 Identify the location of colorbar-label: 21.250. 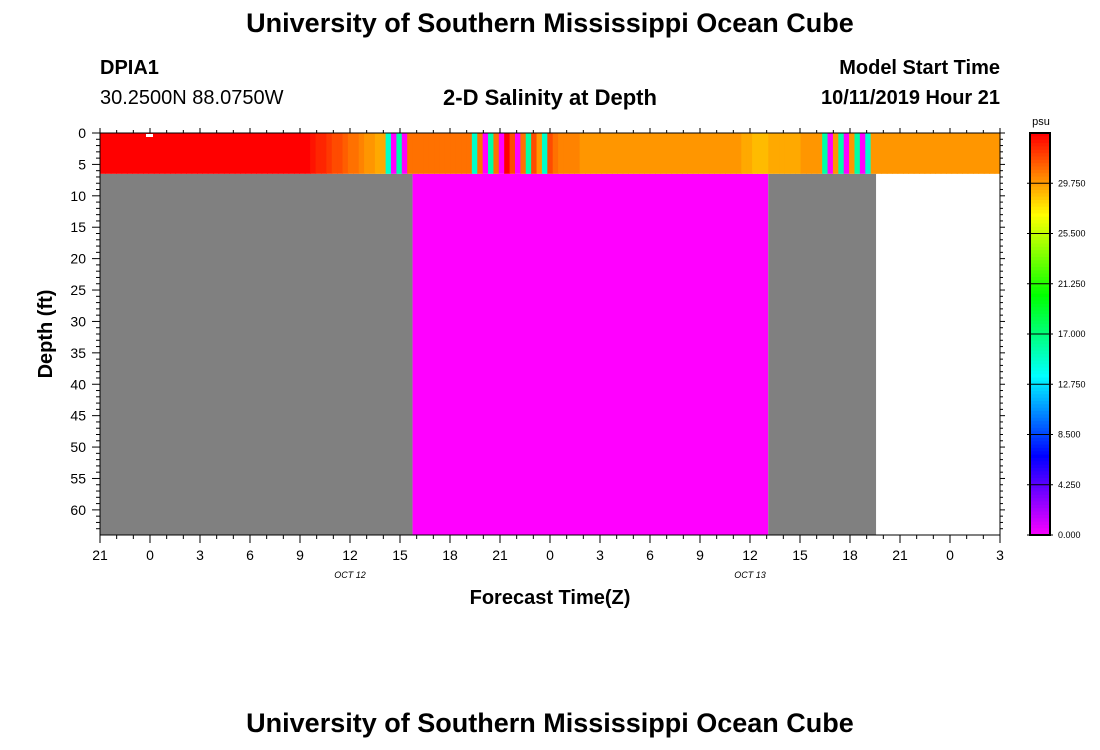
(1072, 284).